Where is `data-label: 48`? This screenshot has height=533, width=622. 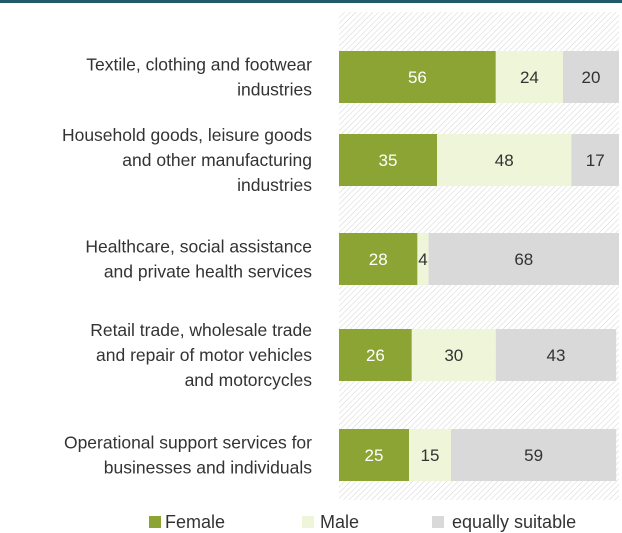 data-label: 48 is located at coordinates (504, 160).